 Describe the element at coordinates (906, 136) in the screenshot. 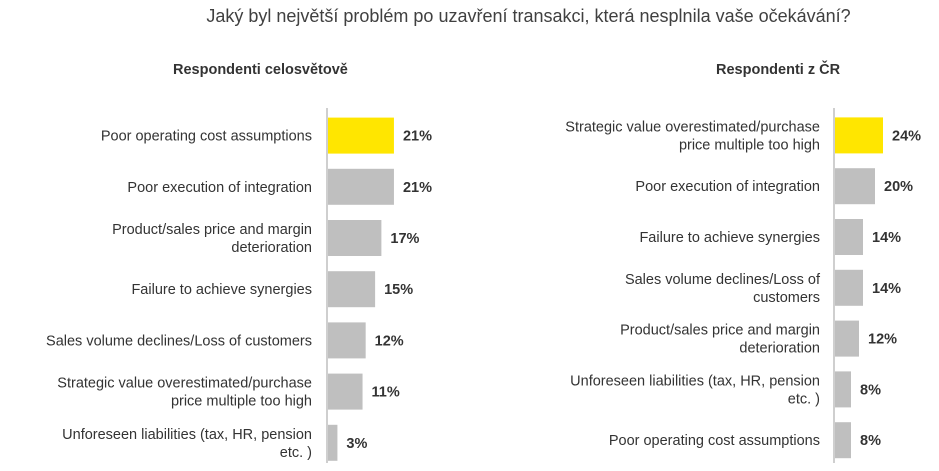

I see `right-value-label-1: 24%` at that location.